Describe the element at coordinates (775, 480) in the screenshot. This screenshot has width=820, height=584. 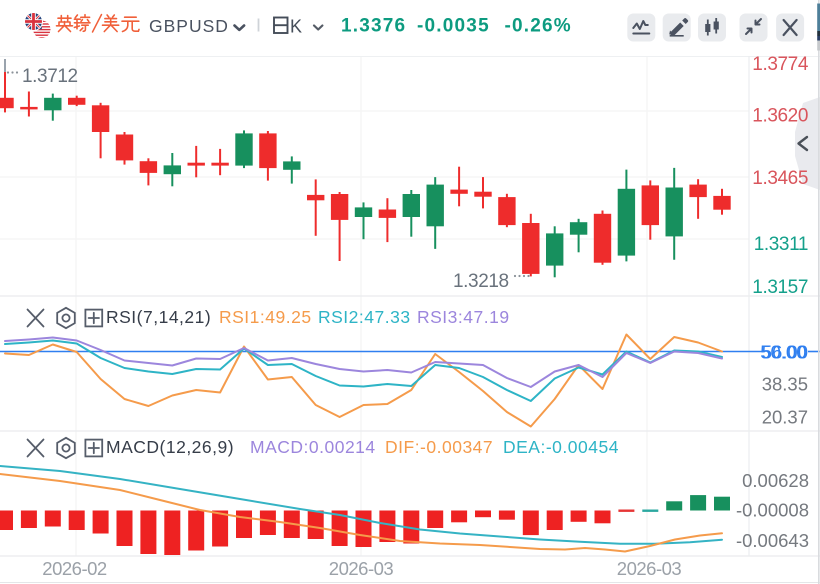
I see `svg-text: 0.00628` at that location.